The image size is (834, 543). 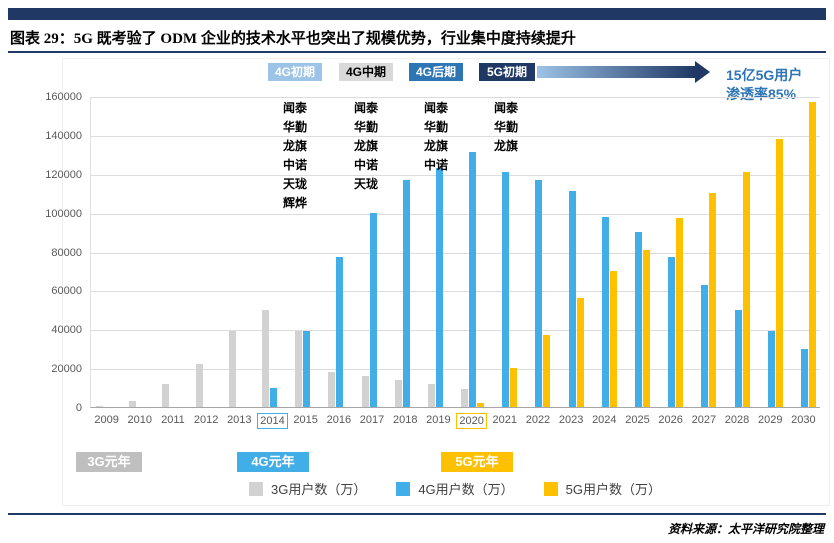 I want to click on bar-4g-2015, so click(x=307, y=369).